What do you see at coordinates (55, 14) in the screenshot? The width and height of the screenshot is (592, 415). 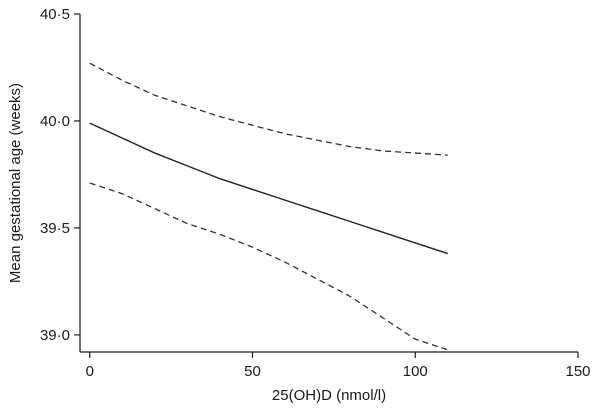 I see `y-tick-label: 40·5` at bounding box center [55, 14].